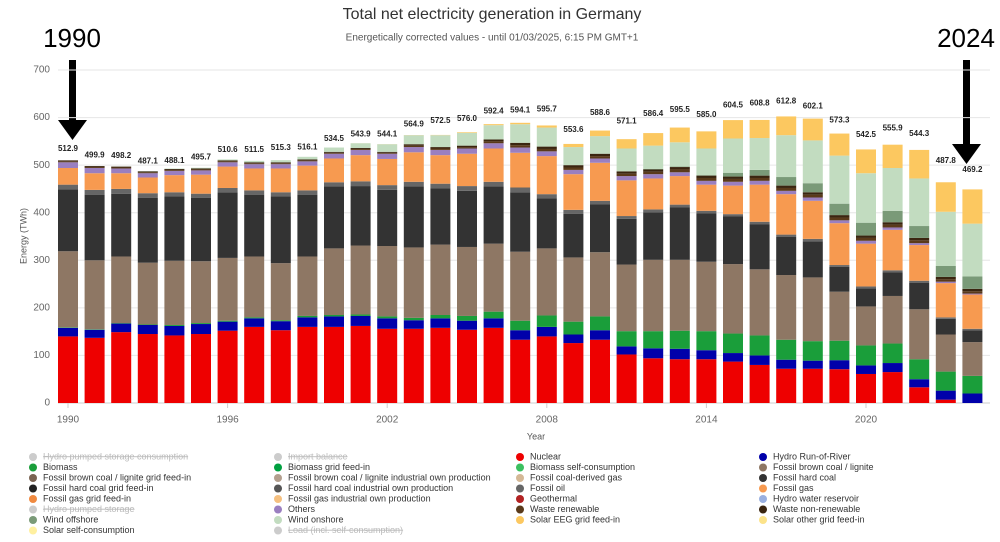 The height and width of the screenshot is (542, 1000). Describe the element at coordinates (117, 477) in the screenshot. I see `legend-label: Fossil brown coal / lignite grid feed-in` at that location.